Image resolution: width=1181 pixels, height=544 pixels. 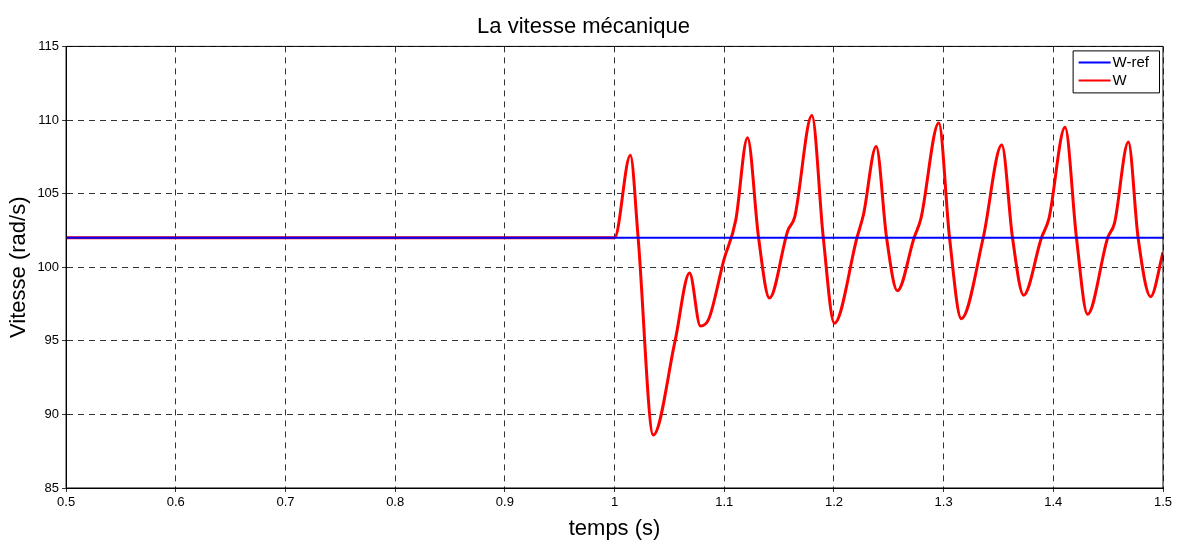 What do you see at coordinates (175, 502) in the screenshot?
I see `x-tick-label: 0.6` at bounding box center [175, 502].